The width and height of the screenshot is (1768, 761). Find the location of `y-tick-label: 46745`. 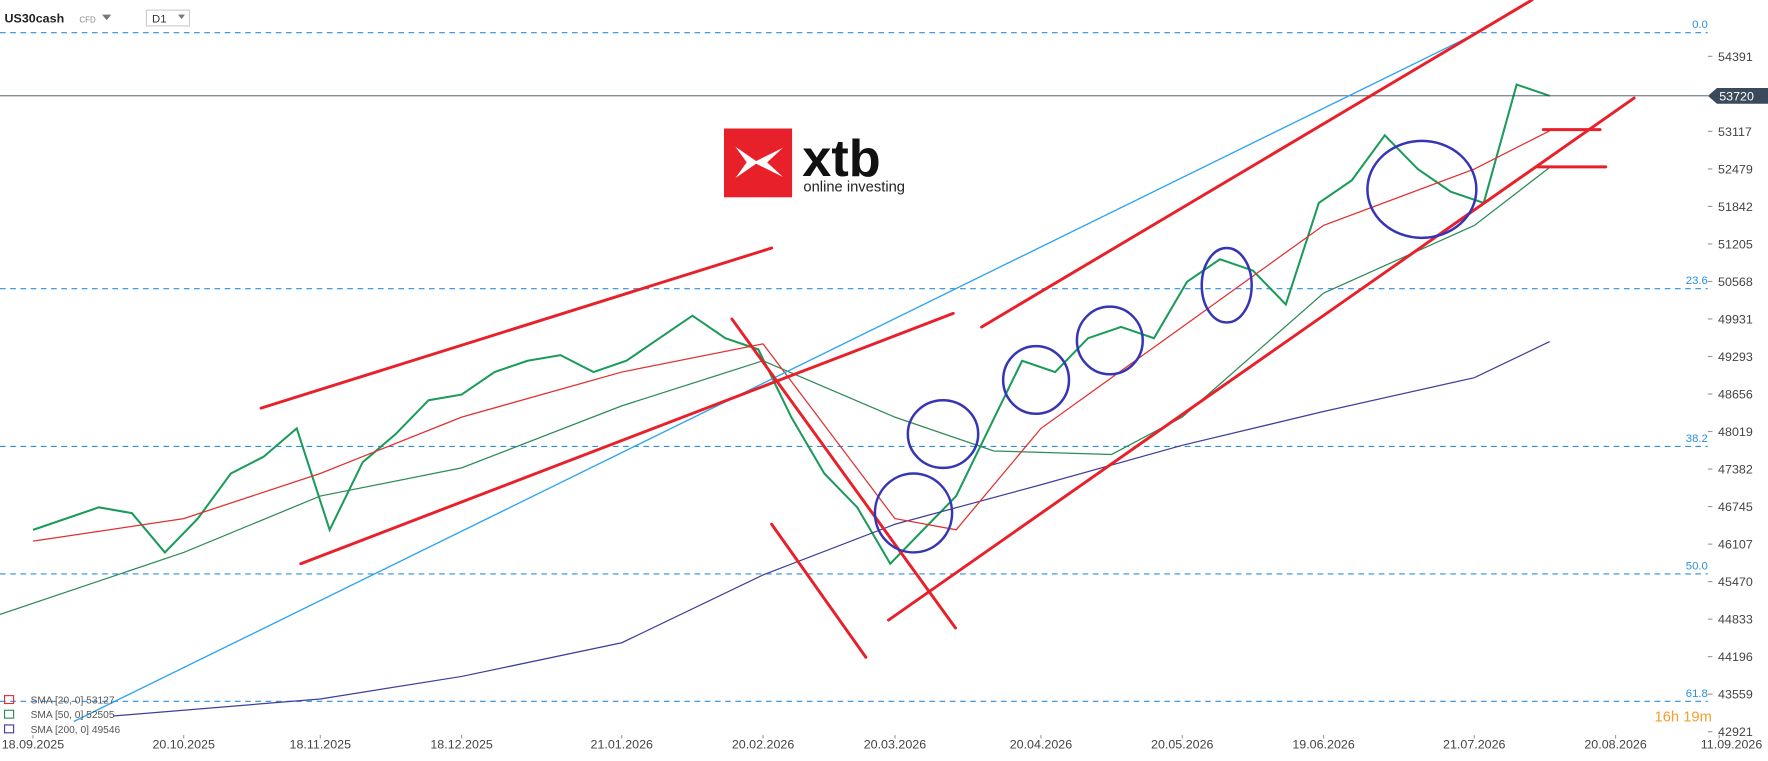

y-tick-label: 46745 is located at coordinates (1735, 507).